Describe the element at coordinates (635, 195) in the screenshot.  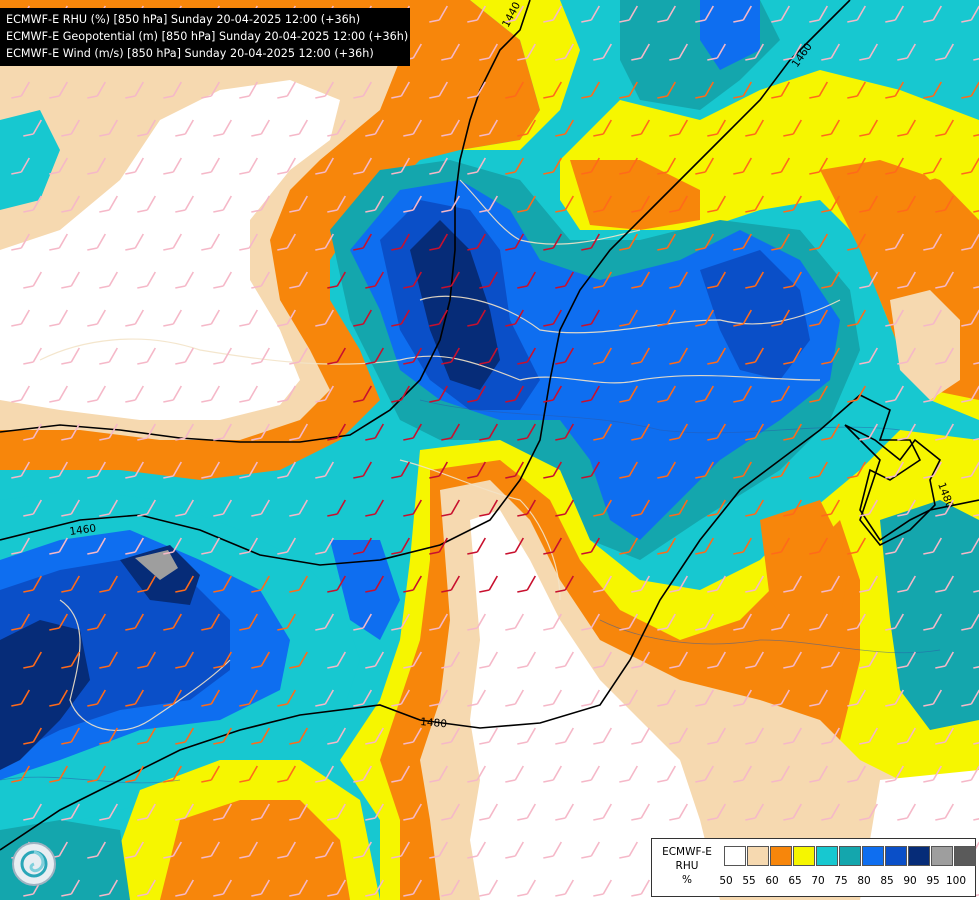
I see `rhu-band-60-ne` at that location.